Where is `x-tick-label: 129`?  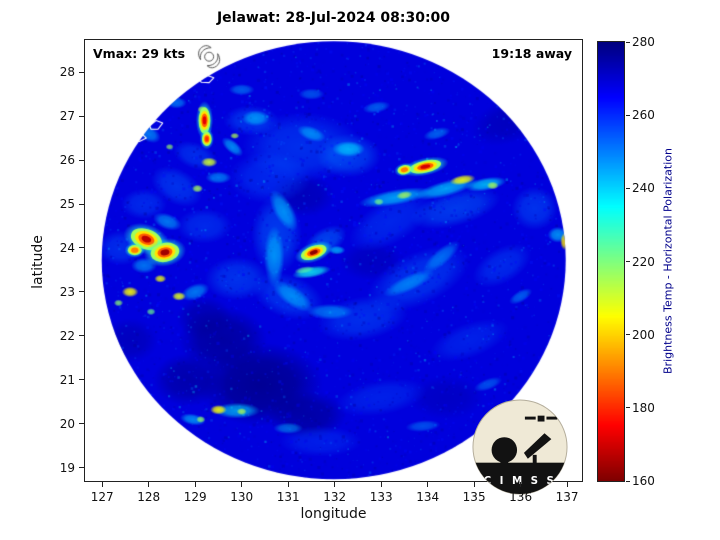
x-tick-label: 129 is located at coordinates (195, 497).